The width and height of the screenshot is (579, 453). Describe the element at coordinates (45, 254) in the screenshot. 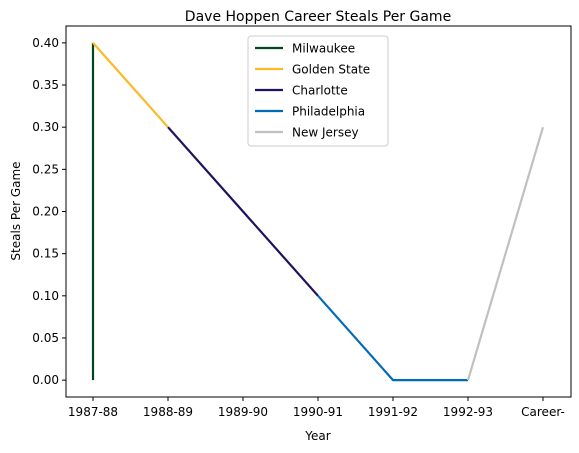

I see `y-tick-label: 0.15` at that location.